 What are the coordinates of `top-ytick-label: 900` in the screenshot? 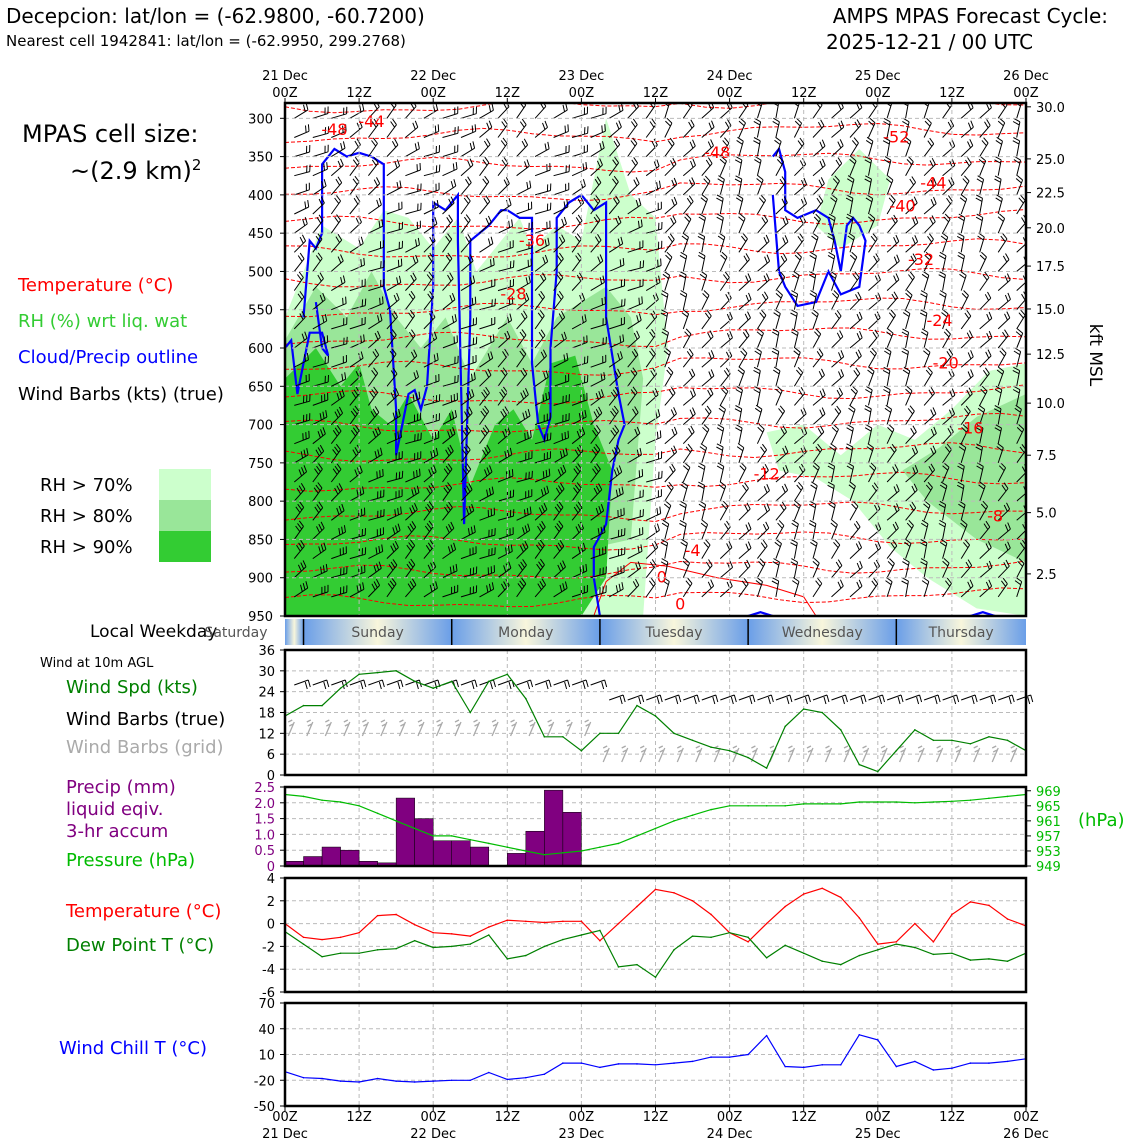 It's located at (260, 579).